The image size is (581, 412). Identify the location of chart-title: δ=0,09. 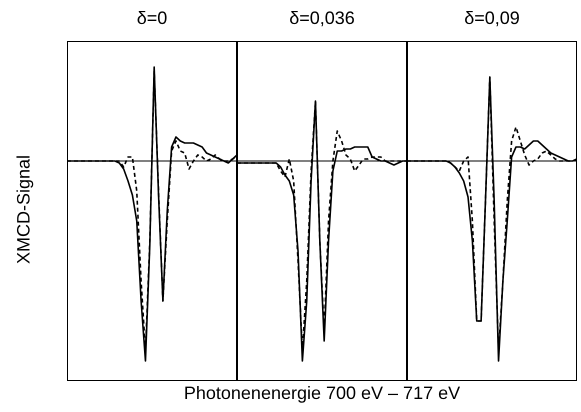
(492, 18).